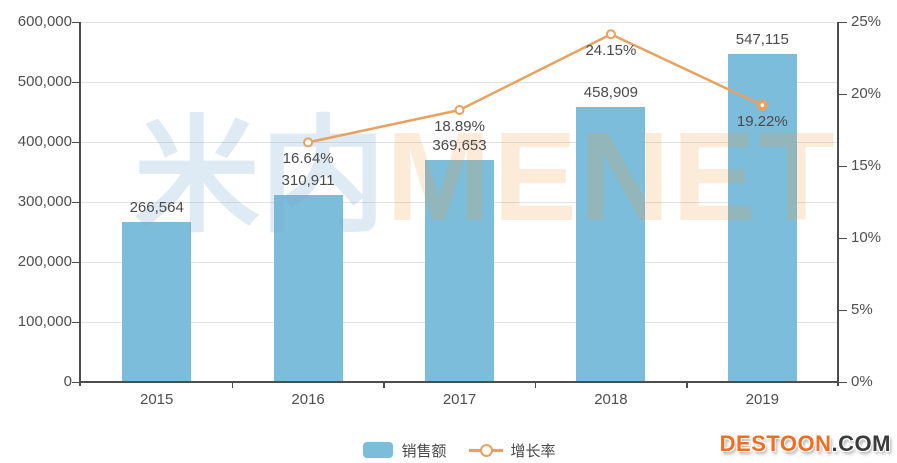  I want to click on x-axis, so click(458, 382).